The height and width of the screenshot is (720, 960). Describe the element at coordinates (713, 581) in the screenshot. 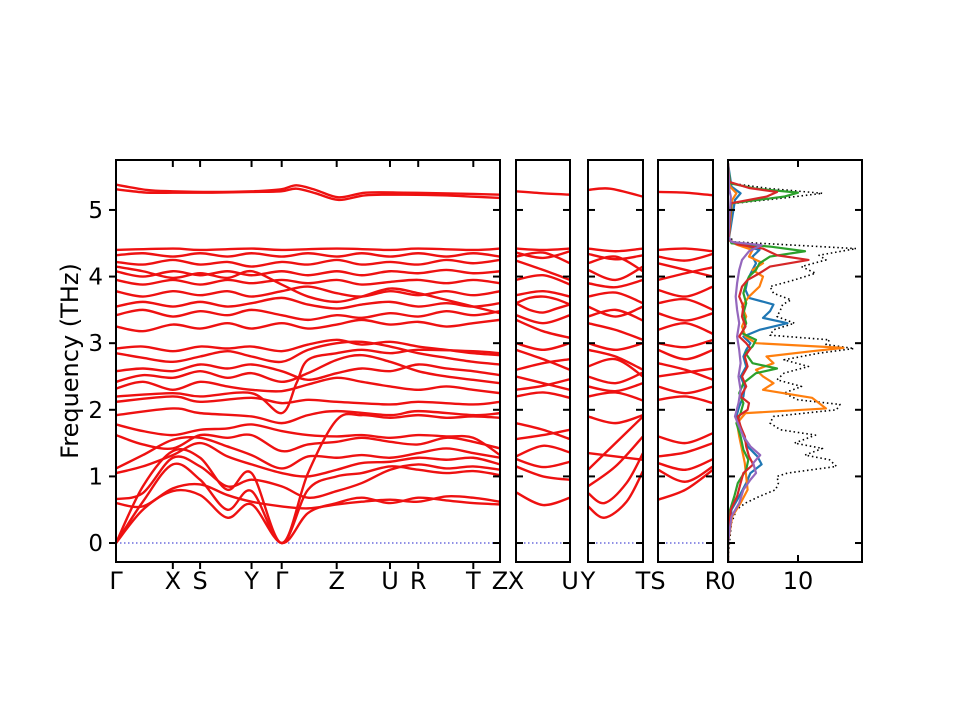

I see `kpoint-label-sr-1: R` at that location.